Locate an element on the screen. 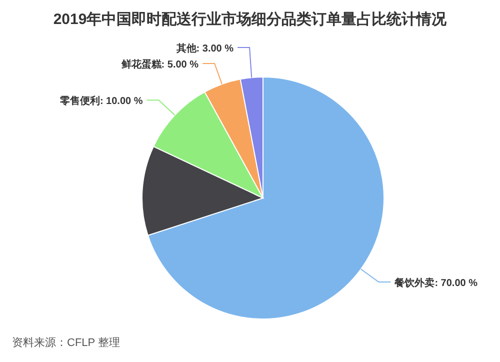 Image resolution: width=500 pixels, height=362 pixels. text: 资料来源：CFLP 整理 is located at coordinates (66, 342).